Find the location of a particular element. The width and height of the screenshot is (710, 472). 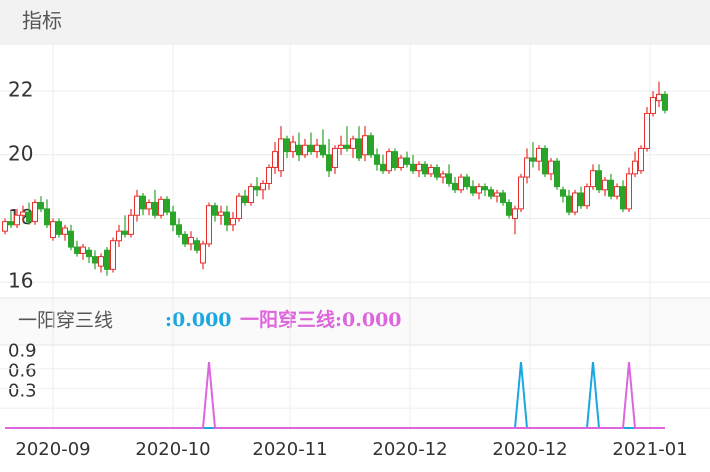

y-tick-label: 0.3 is located at coordinates (22, 390).